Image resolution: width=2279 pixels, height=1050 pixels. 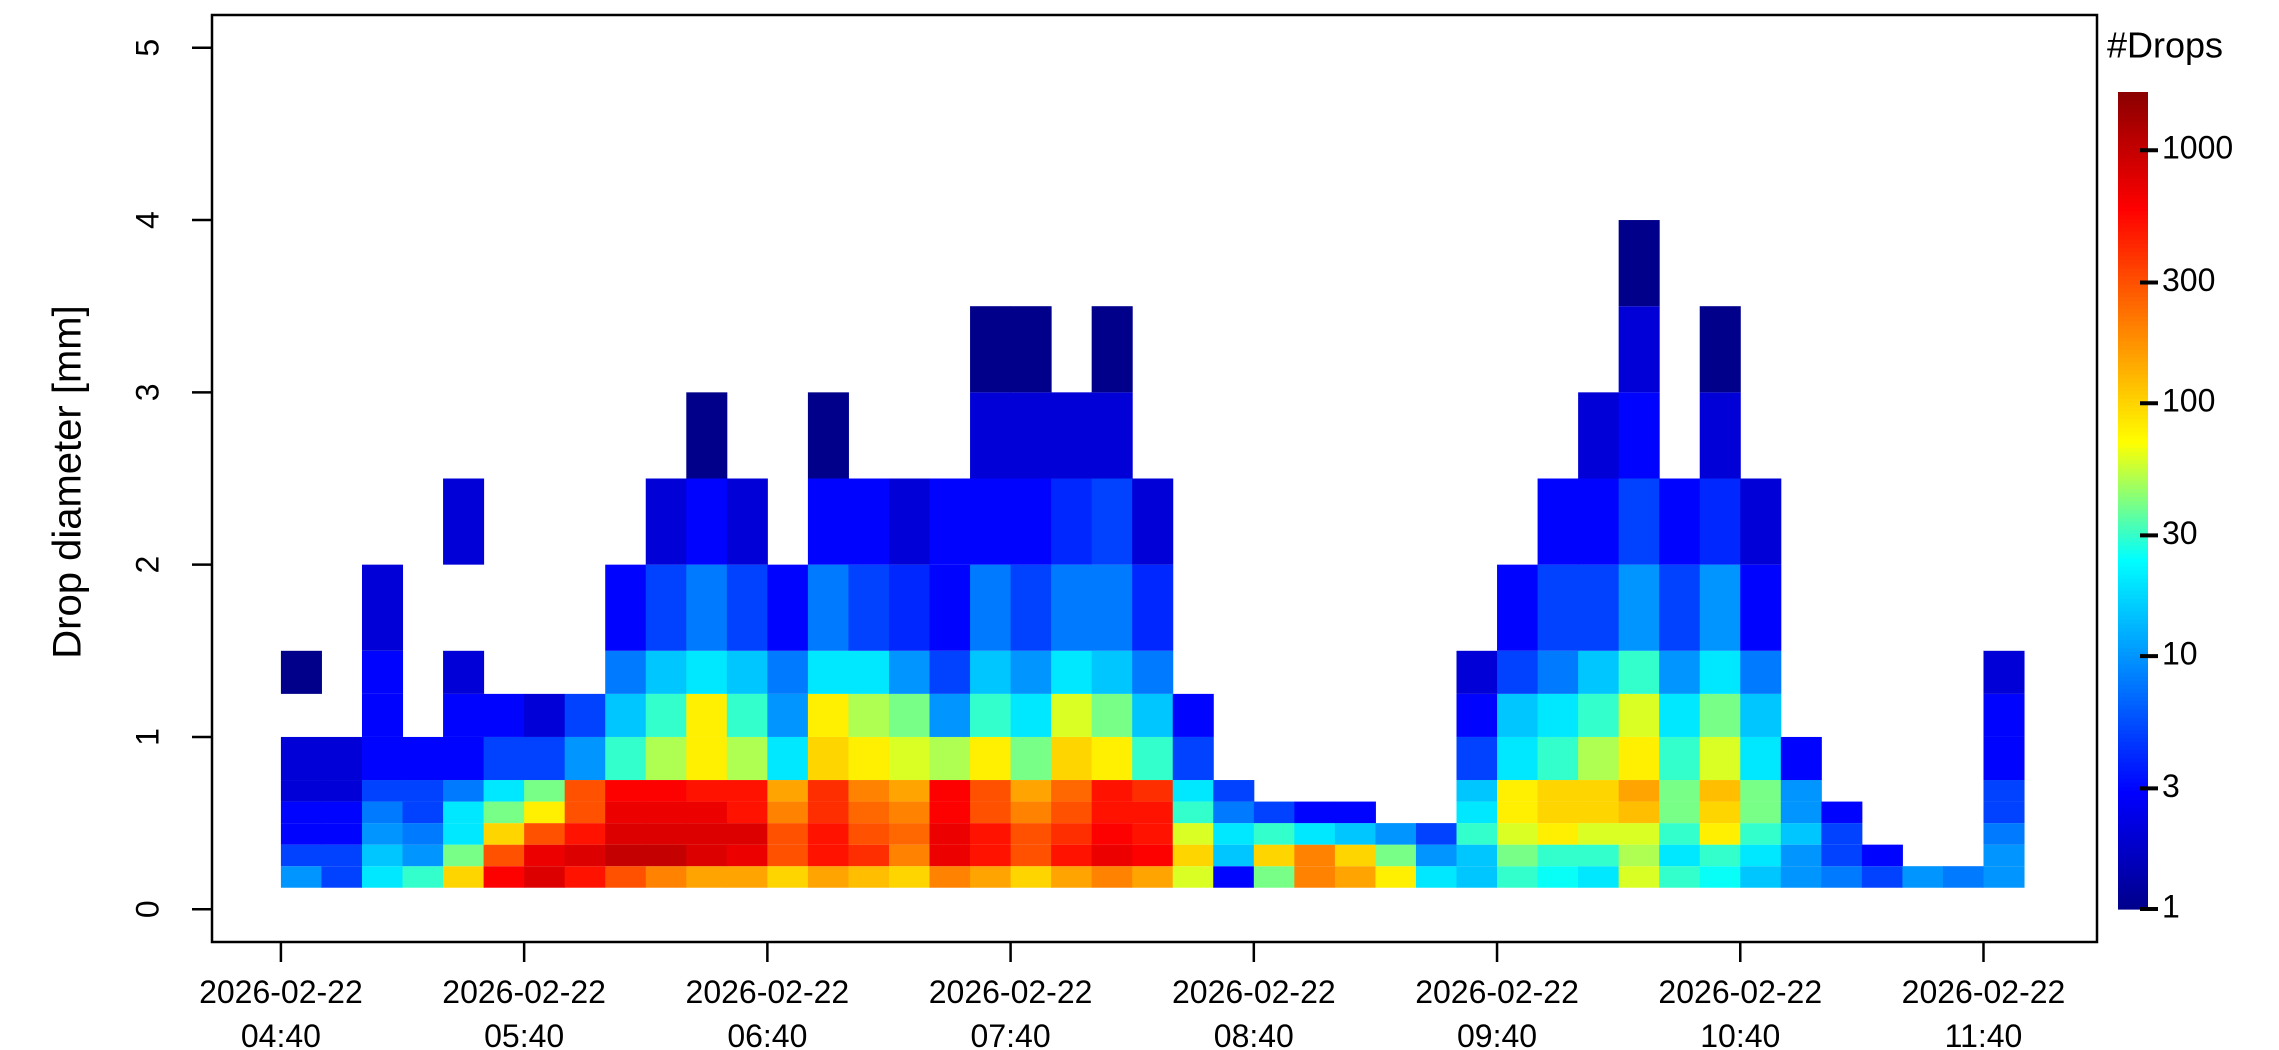 I want to click on x-tick-label: 2026-02-22 06:40, so click(x=768, y=1012).